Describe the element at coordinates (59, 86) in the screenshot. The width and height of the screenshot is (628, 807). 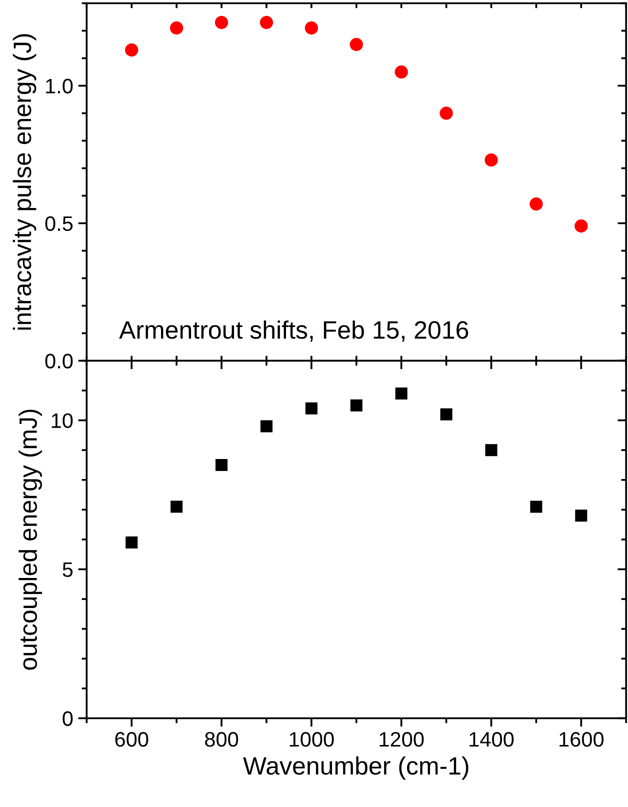
I see `y-tick-label: 1.0` at that location.